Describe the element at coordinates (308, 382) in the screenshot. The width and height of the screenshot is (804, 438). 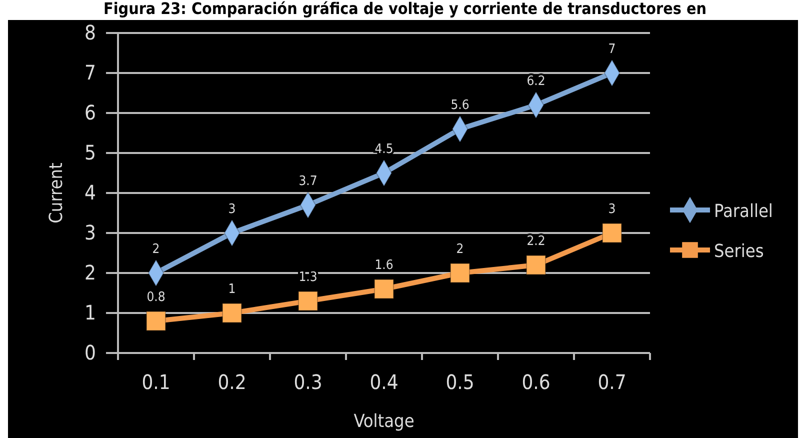
I see `x-tick-label: 0.3` at that location.